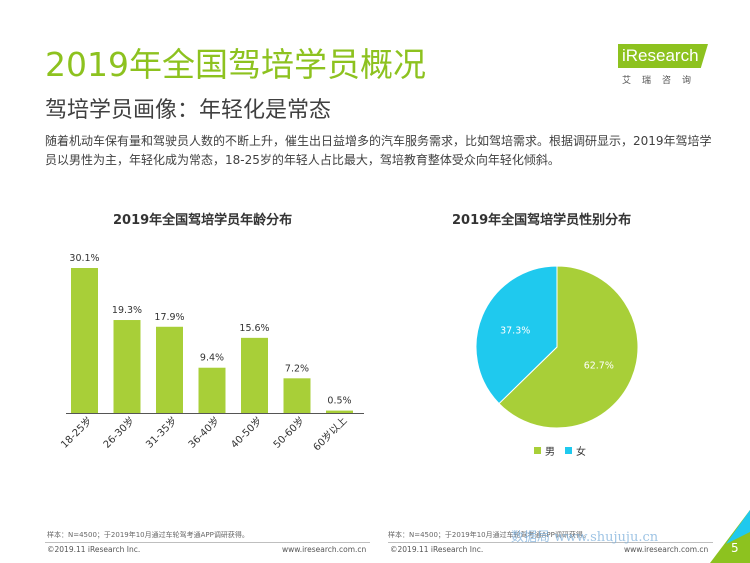 Image resolution: width=750 pixels, height=563 pixels. I want to click on watermark-text: 数据局 www.shujuju.cn, so click(585, 537).